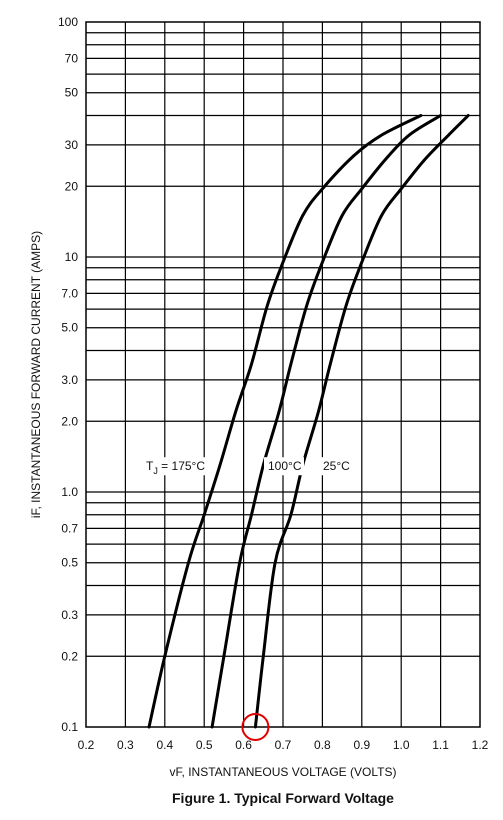 This screenshot has width=503, height=820. Describe the element at coordinates (480, 745) in the screenshot. I see `x-tick-label: 1.2` at that location.